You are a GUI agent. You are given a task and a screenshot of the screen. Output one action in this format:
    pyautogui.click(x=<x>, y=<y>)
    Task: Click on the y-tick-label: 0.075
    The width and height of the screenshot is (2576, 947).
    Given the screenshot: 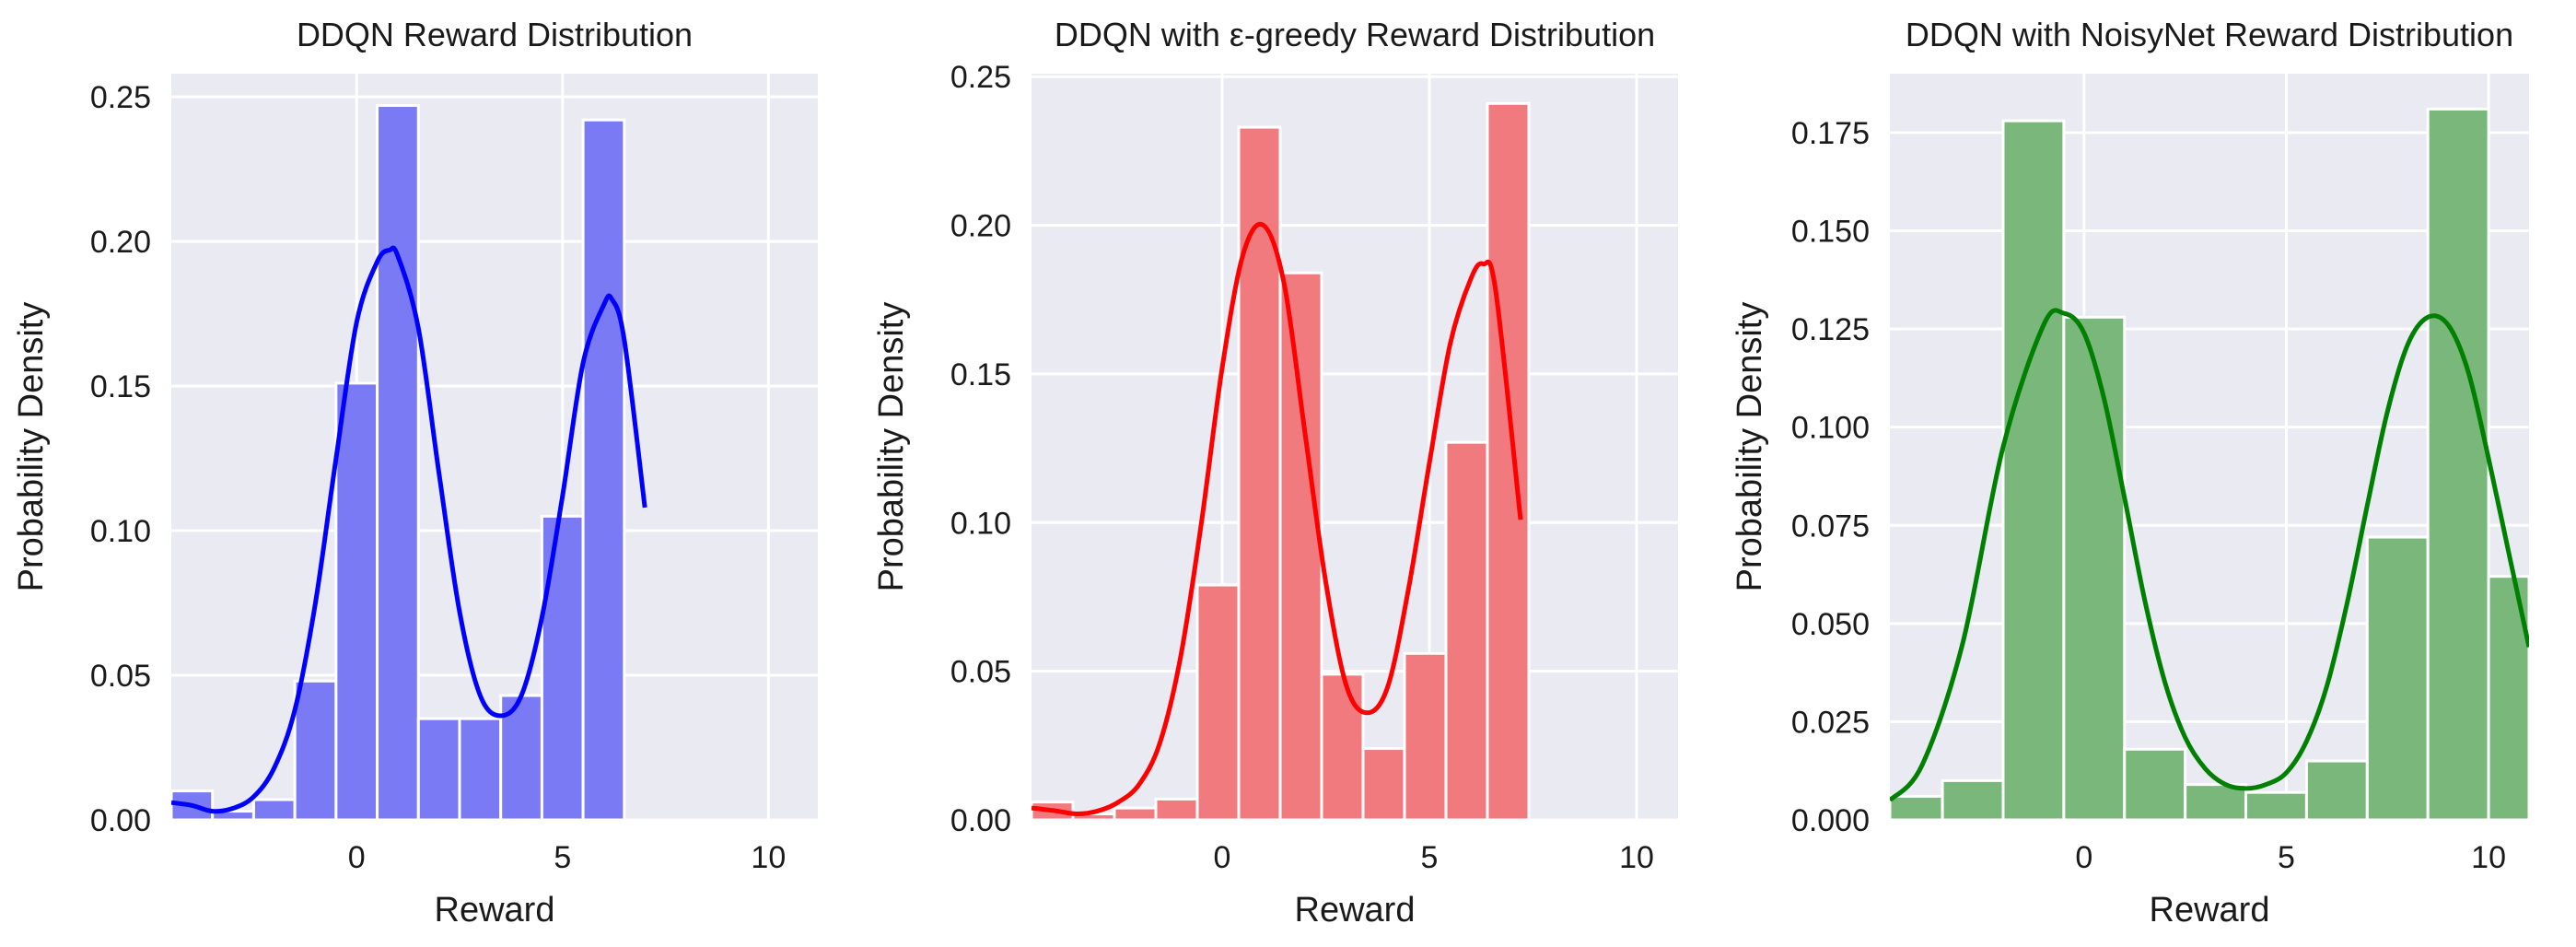 What is the action you would take?
    pyautogui.click(x=1830, y=526)
    